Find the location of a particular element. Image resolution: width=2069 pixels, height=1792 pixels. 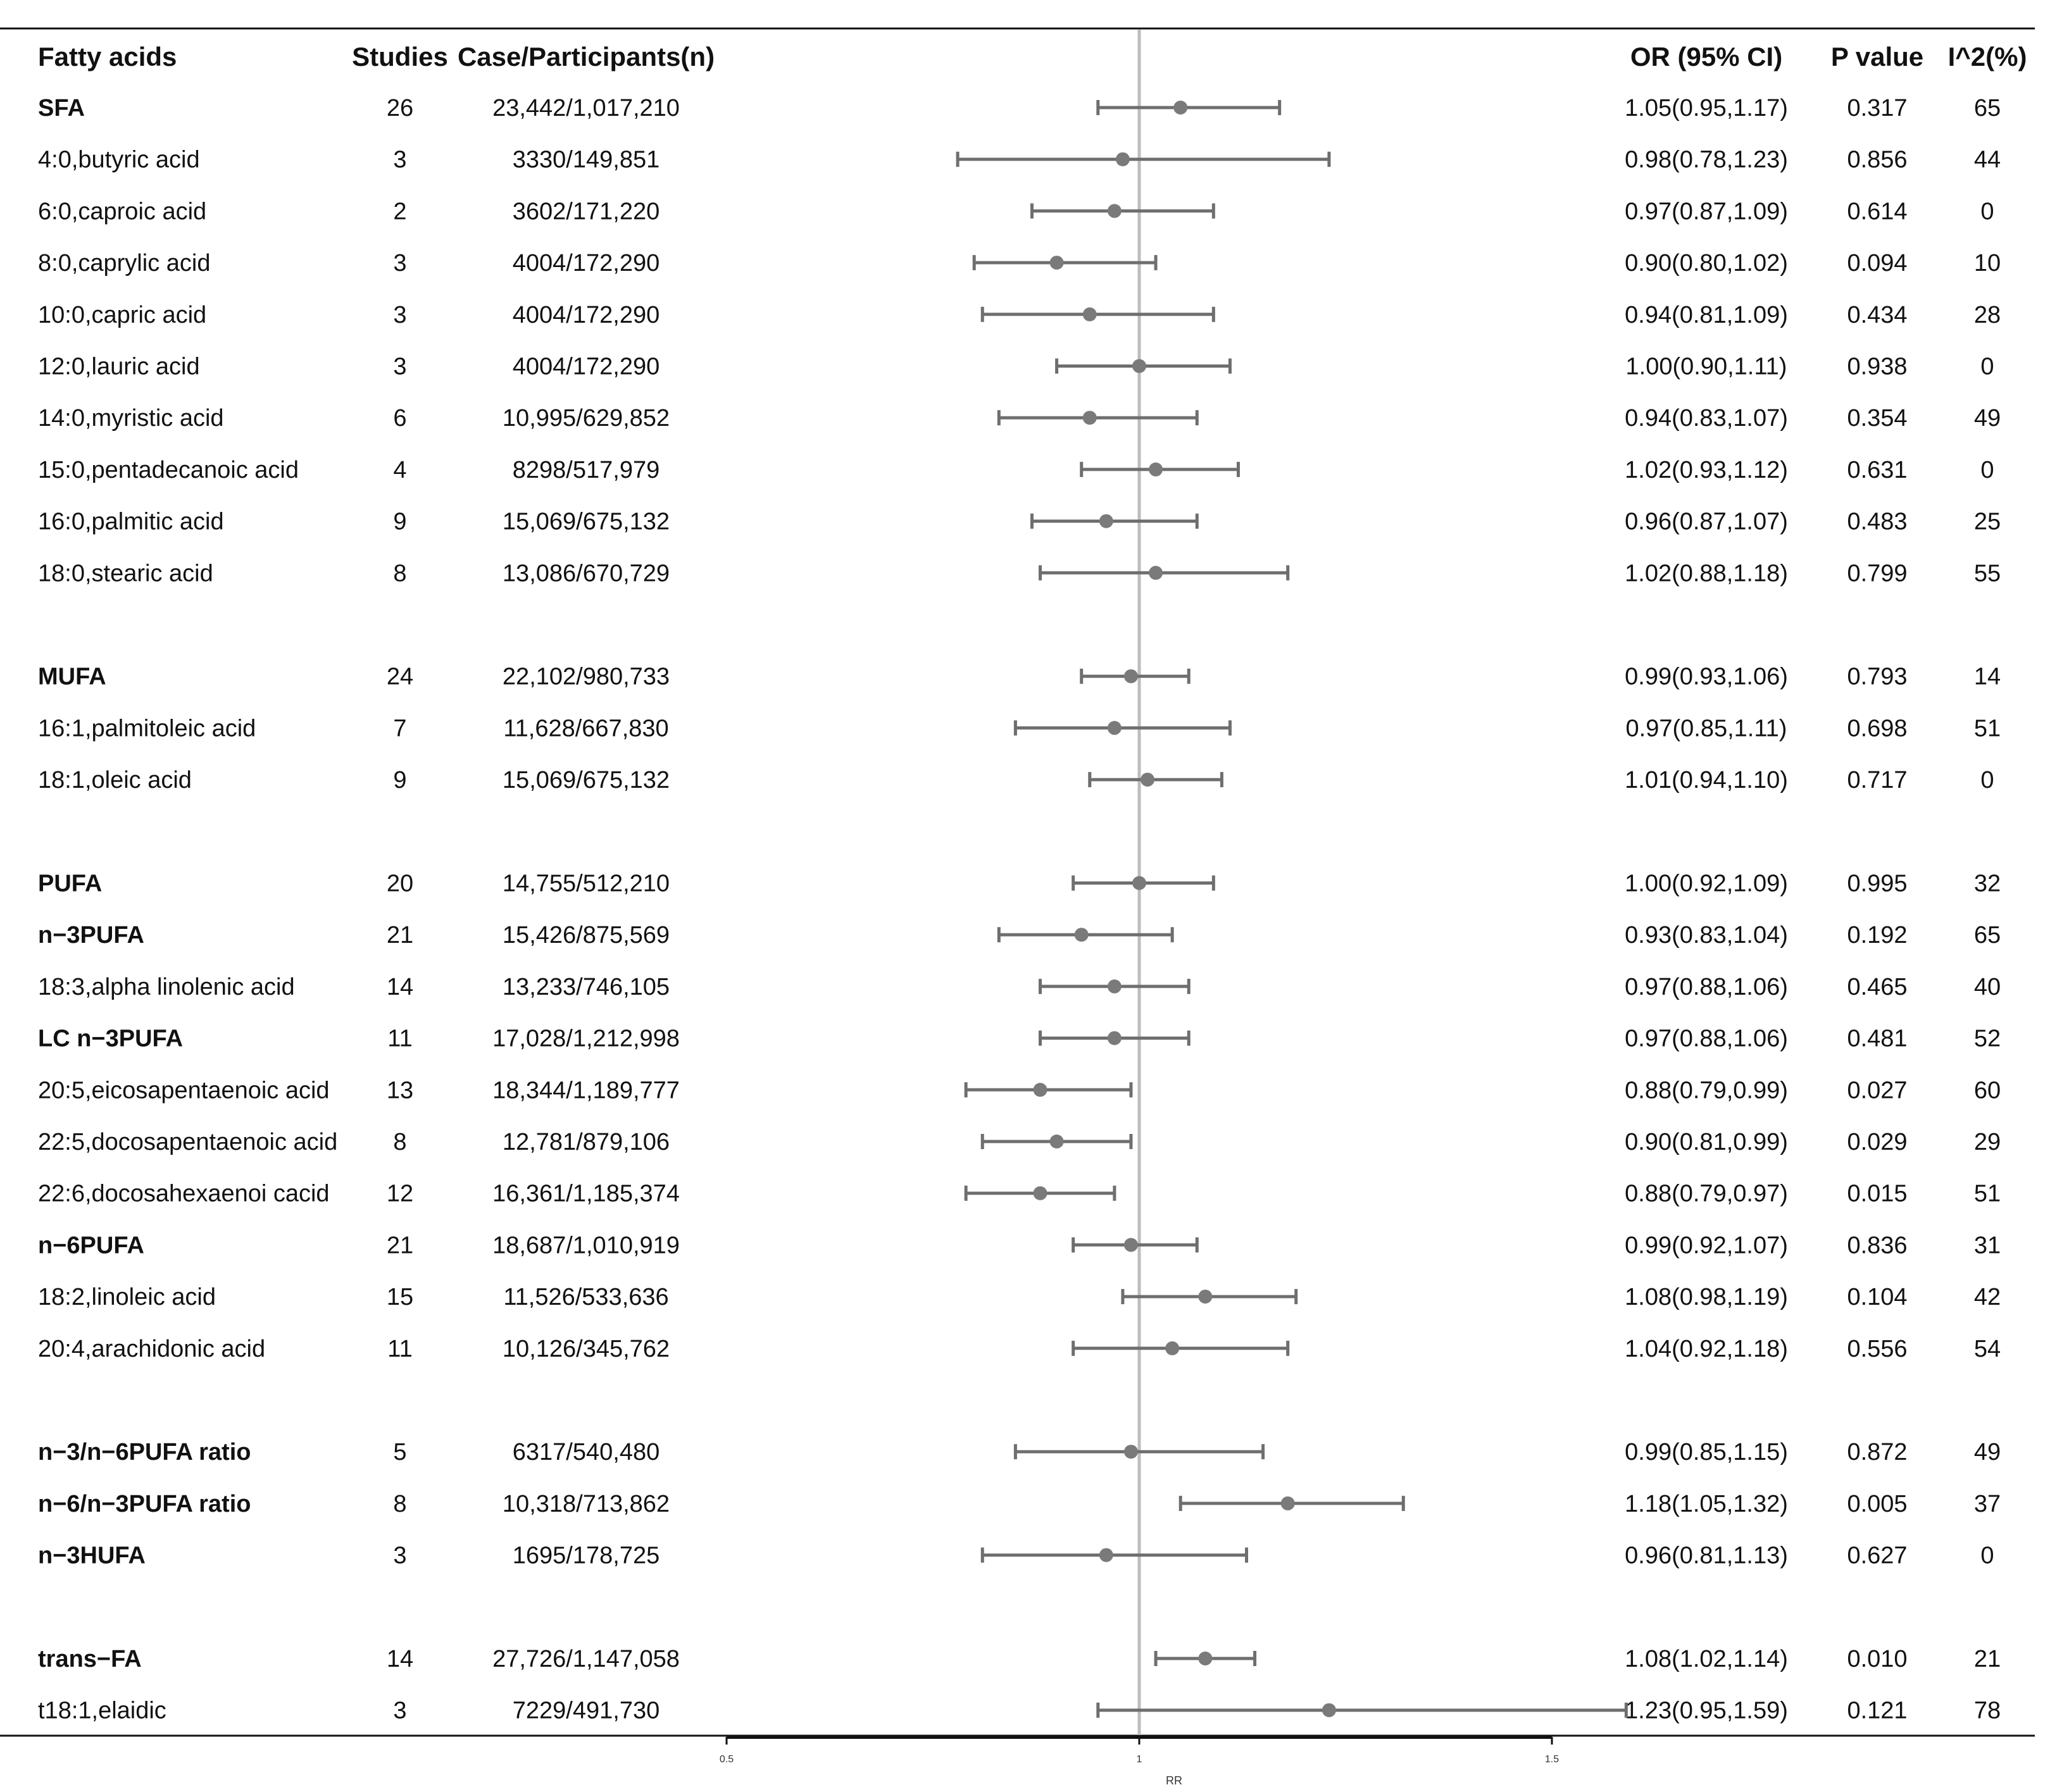

row-i2: 40 is located at coordinates (1987, 987).